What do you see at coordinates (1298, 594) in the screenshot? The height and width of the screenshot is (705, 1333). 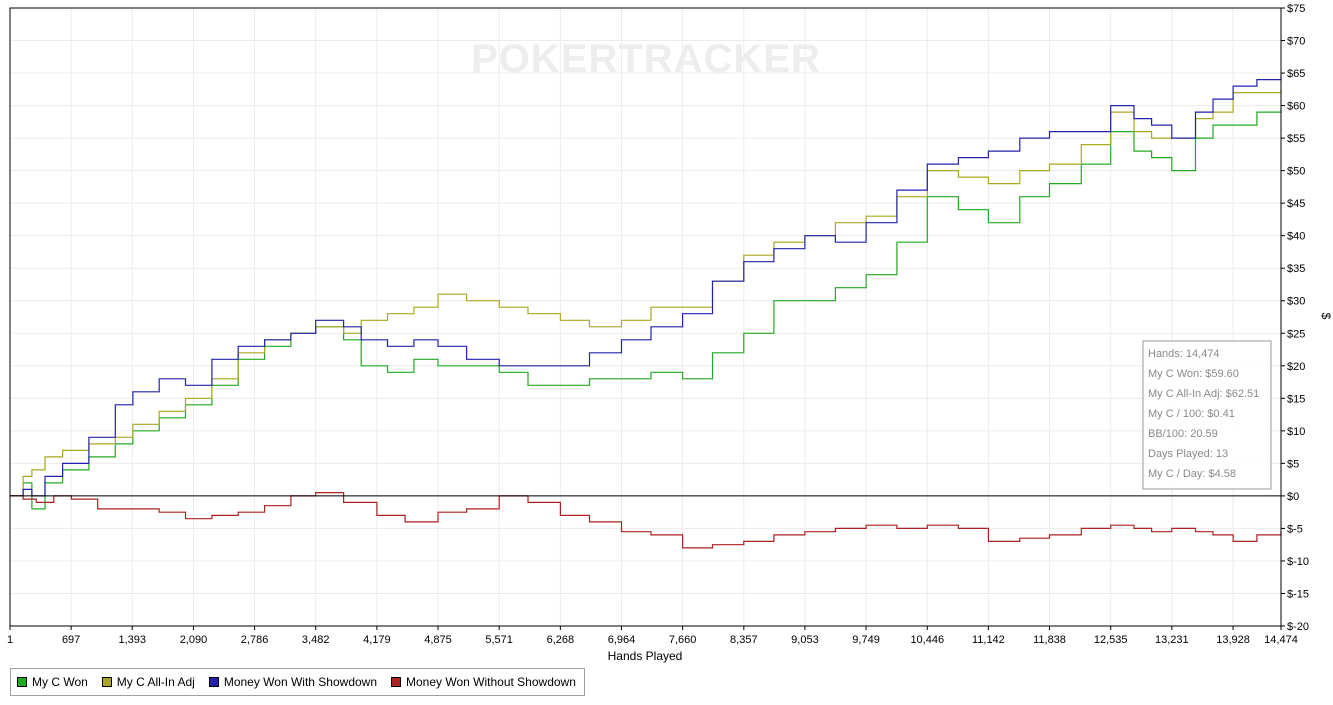 I see `y-tick-label: $-15` at bounding box center [1298, 594].